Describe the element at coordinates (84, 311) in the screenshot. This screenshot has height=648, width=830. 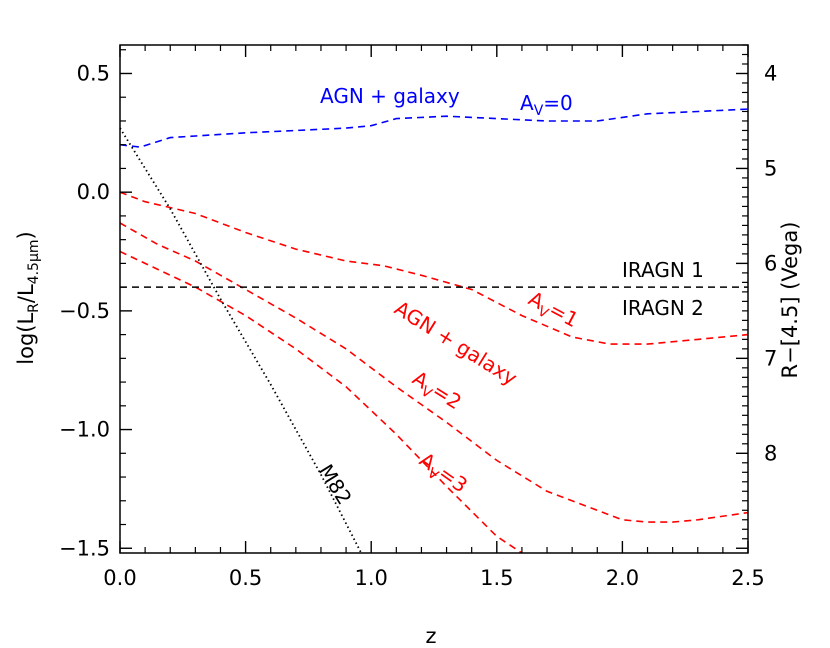
I see `y-tick-label: −0.5` at that location.